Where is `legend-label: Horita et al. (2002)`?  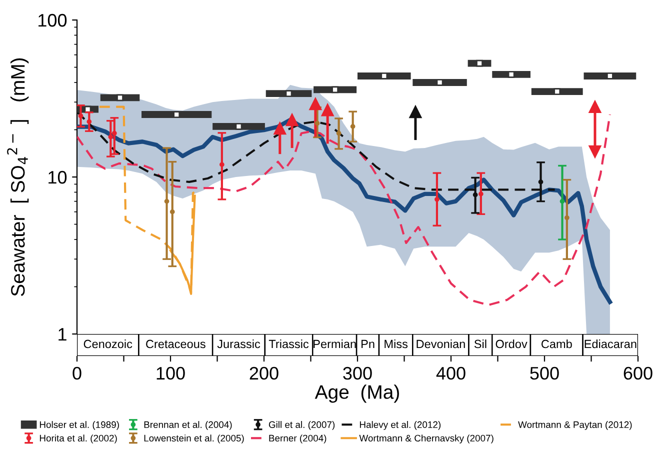 legend-label: Horita et al. (2002) is located at coordinates (78, 439).